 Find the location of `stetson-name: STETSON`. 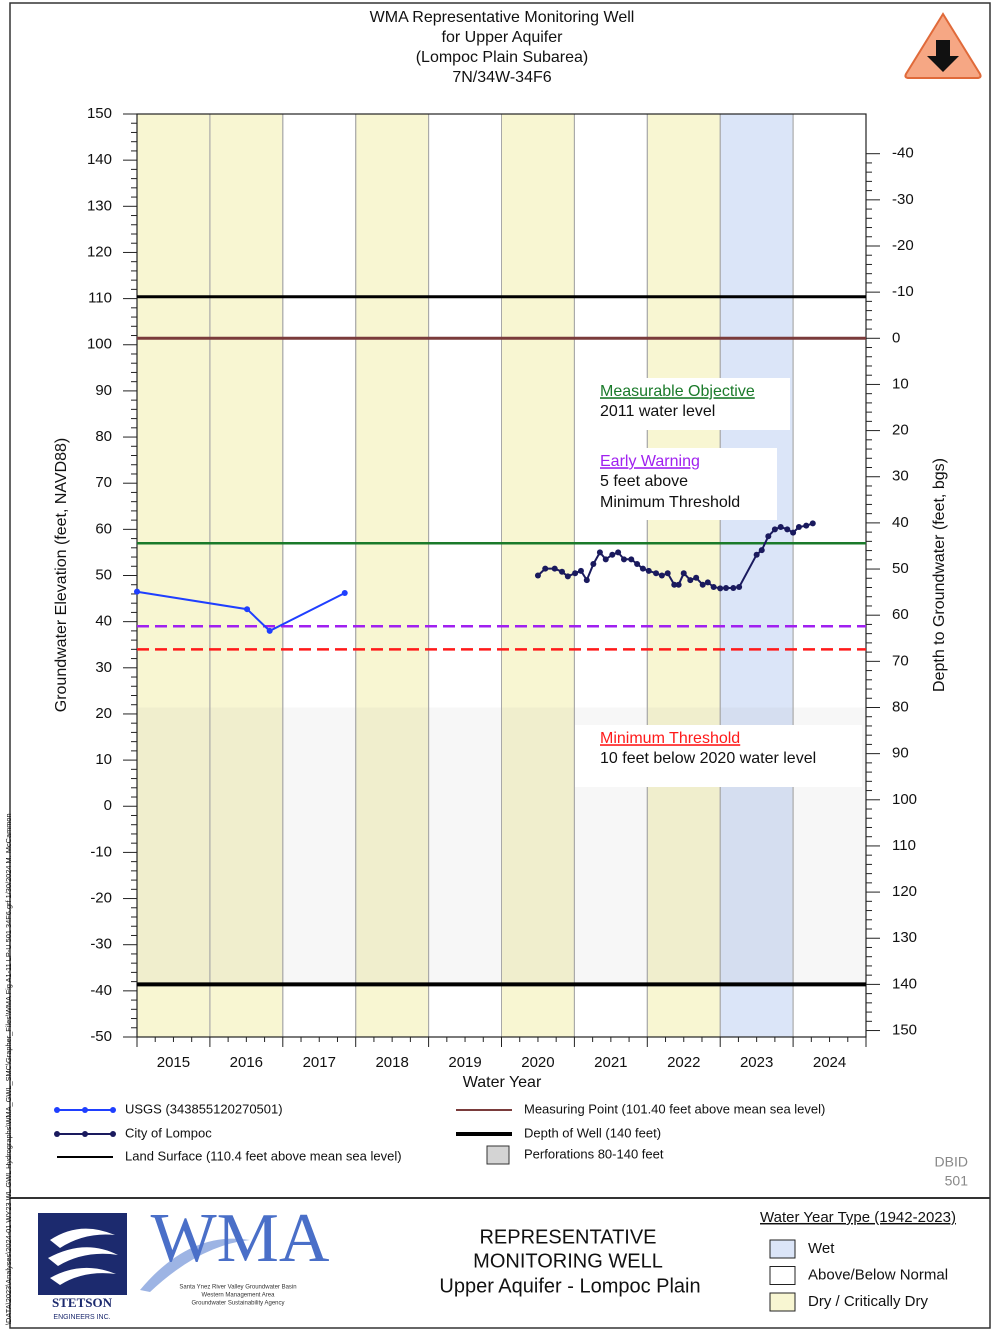

stetson-name: STETSON is located at coordinates (82, 1302).